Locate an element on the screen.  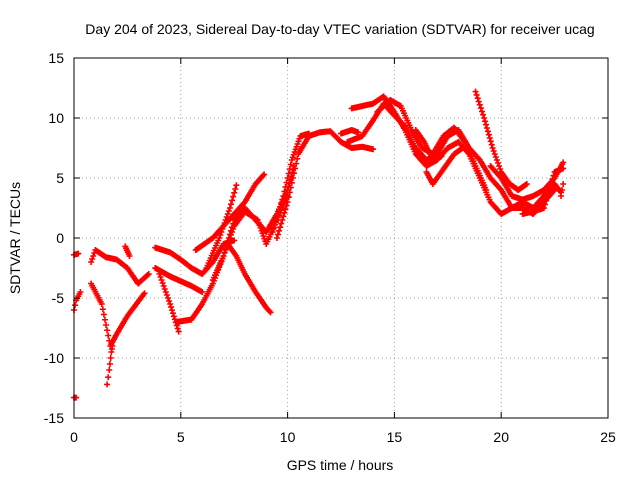
x-tick-label: 0 is located at coordinates (74, 437).